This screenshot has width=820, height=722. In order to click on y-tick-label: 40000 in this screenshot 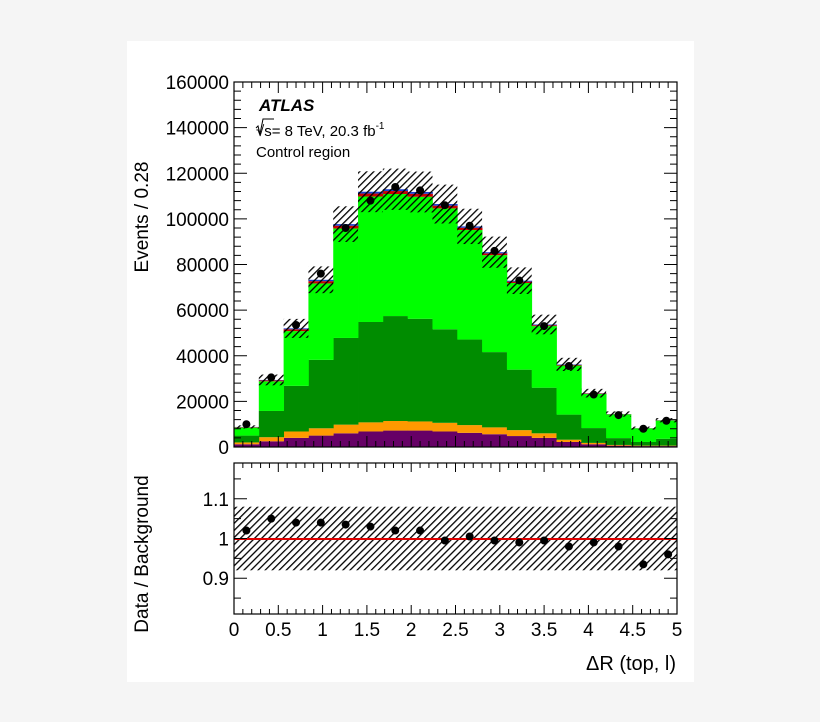, I will do `click(202, 357)`.